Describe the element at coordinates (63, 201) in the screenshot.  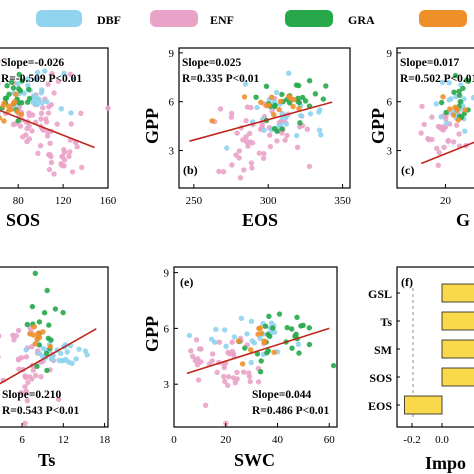
I see `panel-a-xtick-1: 120` at that location.